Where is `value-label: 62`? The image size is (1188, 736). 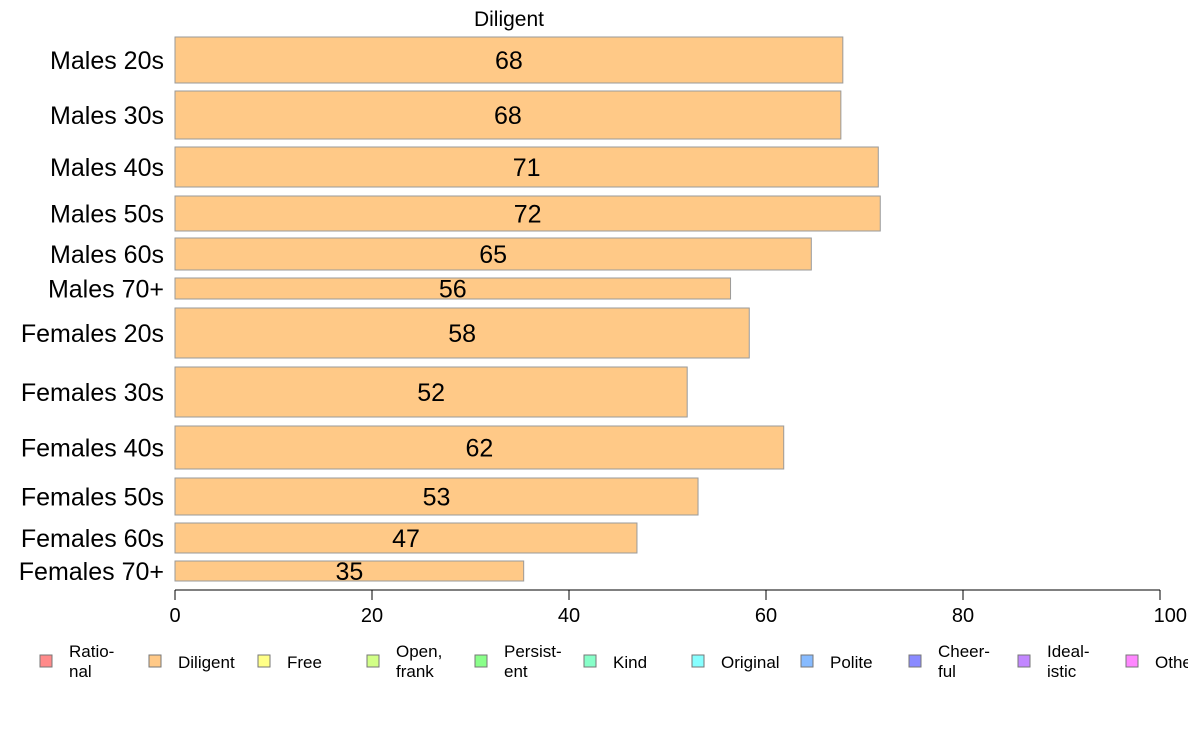 value-label: 62 is located at coordinates (479, 449).